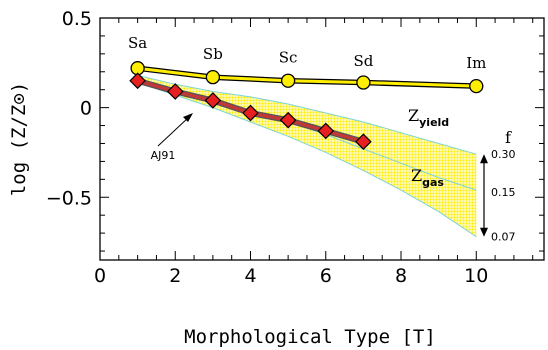 This screenshot has height=350, width=548. I want to click on zyield-label-sub: yield, so click(434, 122).